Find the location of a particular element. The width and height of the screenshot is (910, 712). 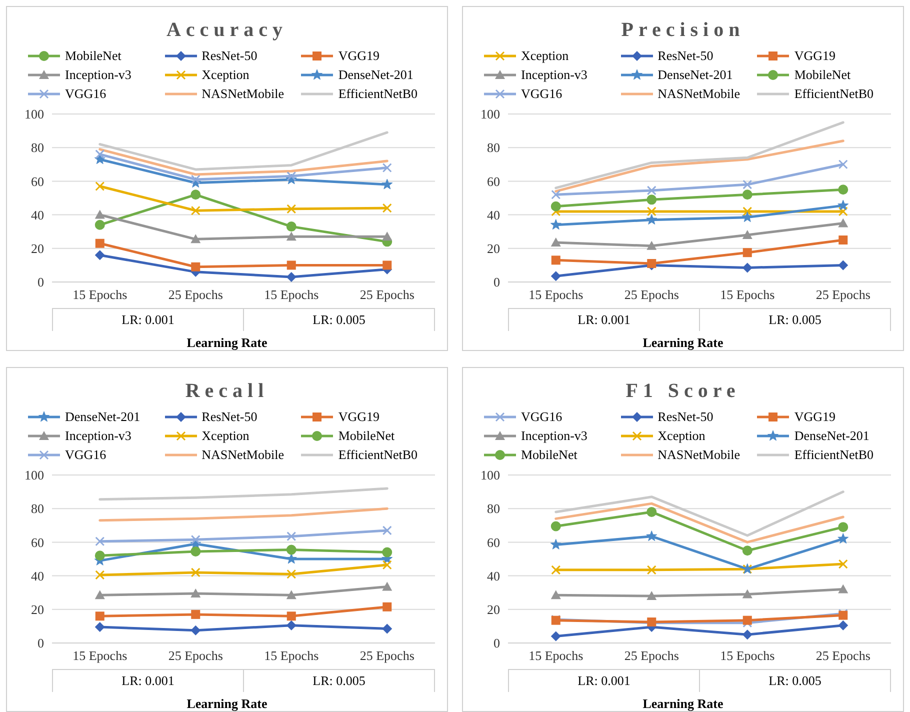

chart-title: Accuracy is located at coordinates (227, 30).